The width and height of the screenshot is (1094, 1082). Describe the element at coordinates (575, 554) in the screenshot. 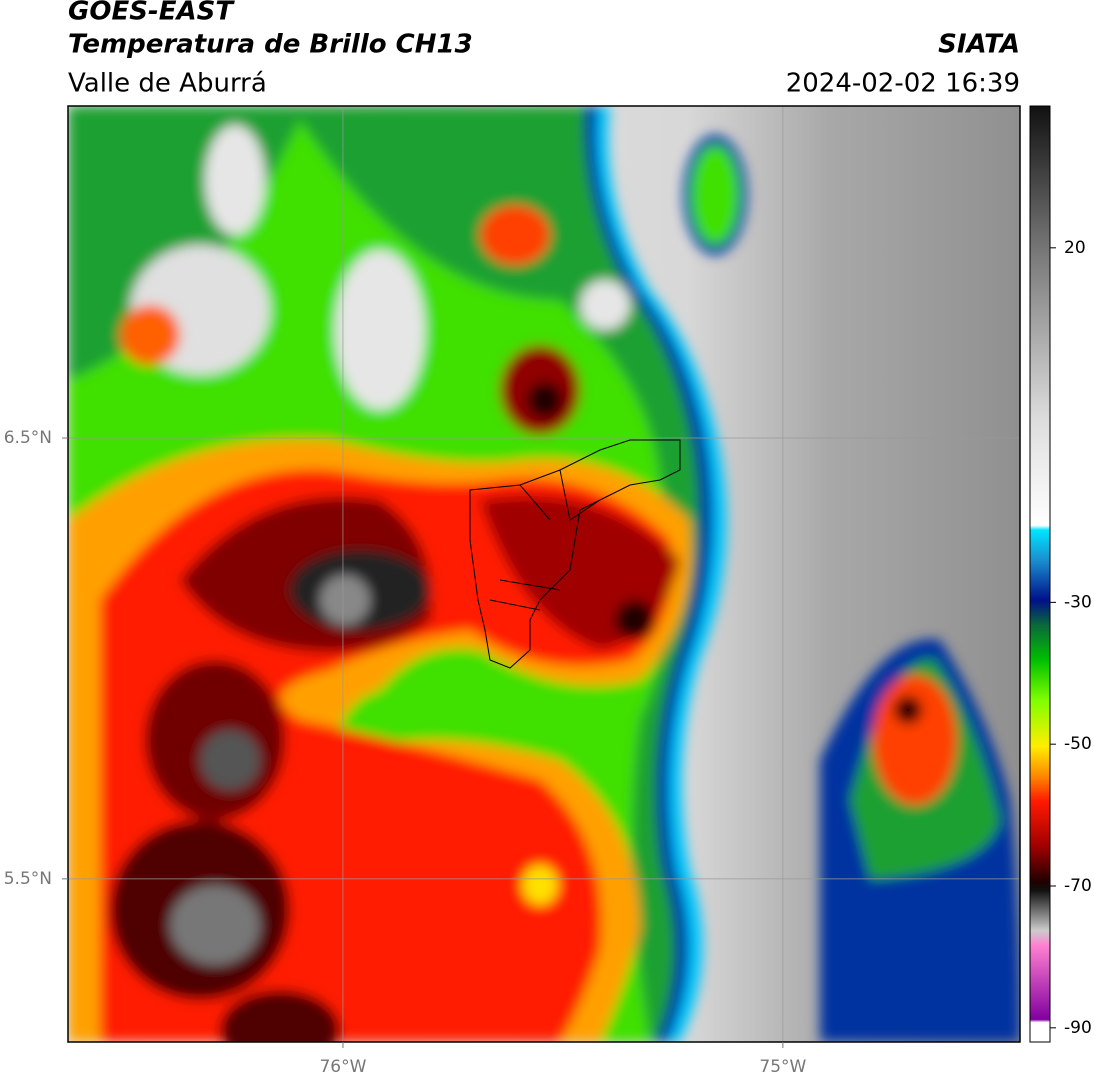

I see `municipal-boundaries` at that location.